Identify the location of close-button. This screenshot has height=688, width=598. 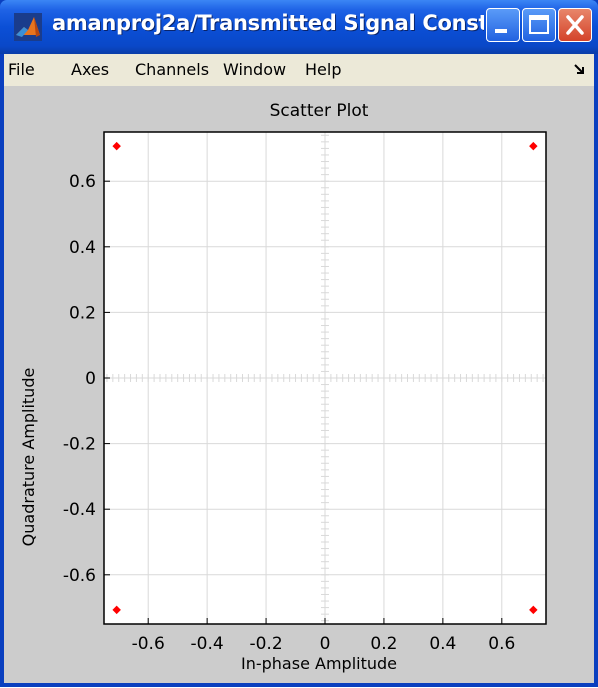
(575, 25).